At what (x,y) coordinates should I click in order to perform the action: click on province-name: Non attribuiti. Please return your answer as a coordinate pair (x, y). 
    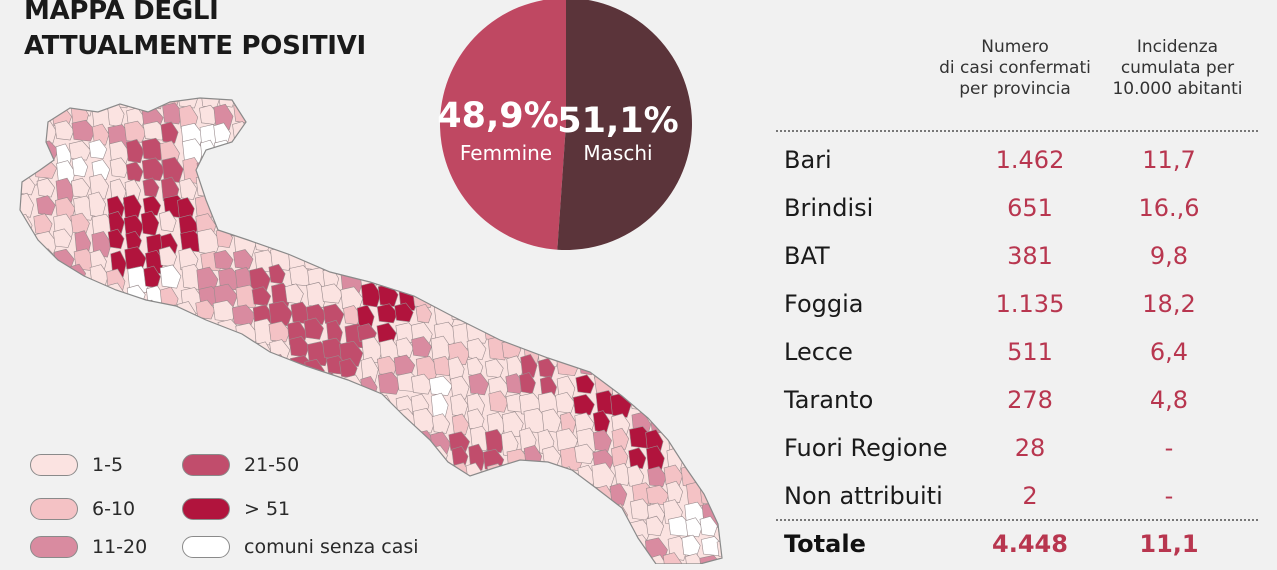
    Looking at the image, I should click on (863, 496).